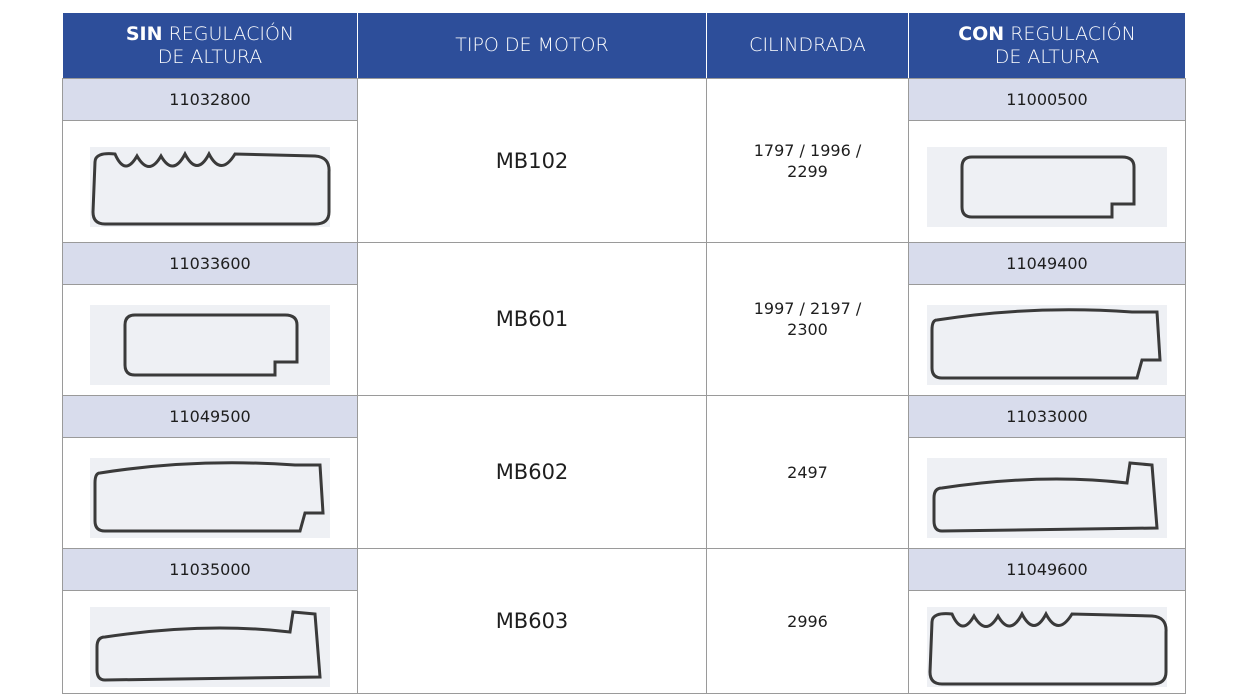  I want to click on cilindrada-cell: 2497, so click(807, 472).